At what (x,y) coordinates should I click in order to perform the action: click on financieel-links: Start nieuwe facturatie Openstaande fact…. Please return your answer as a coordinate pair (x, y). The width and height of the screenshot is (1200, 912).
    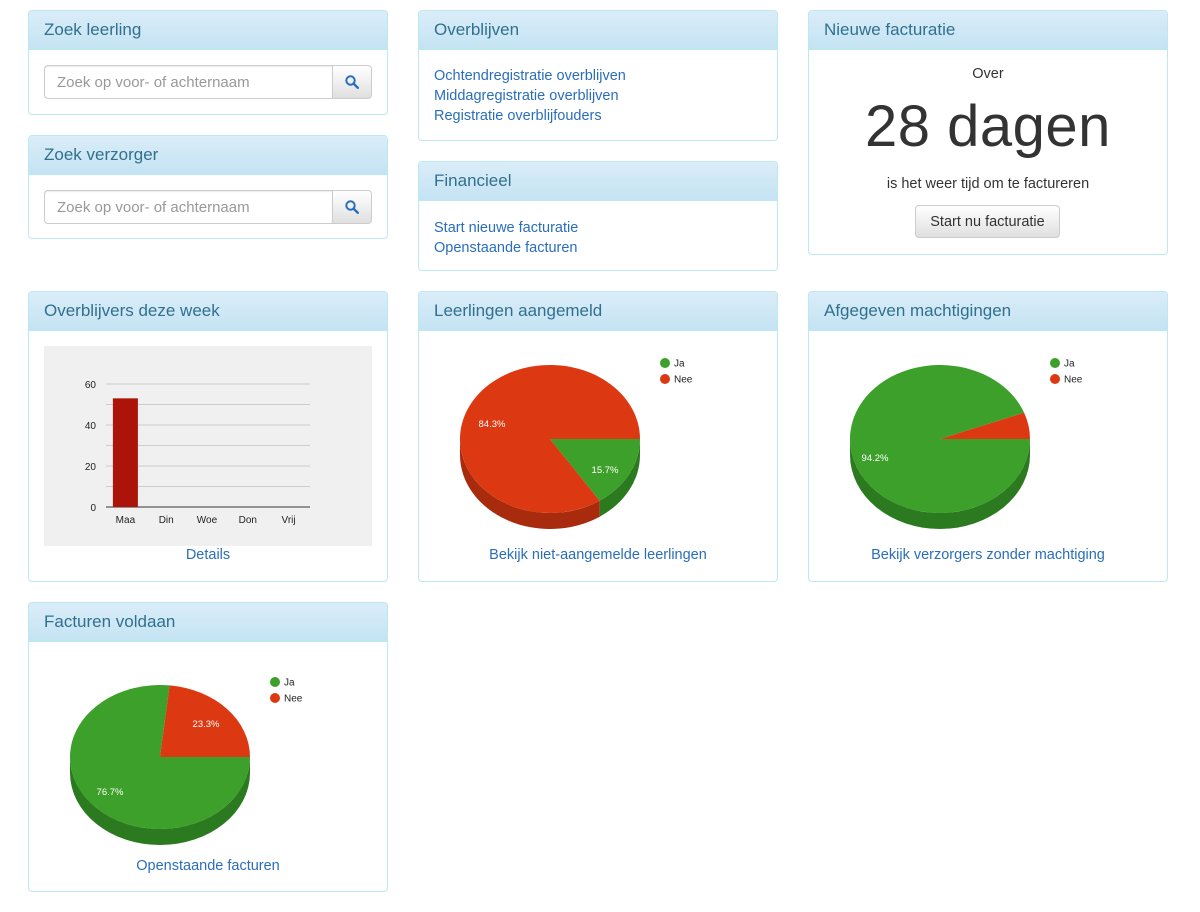
    Looking at the image, I should click on (506, 238).